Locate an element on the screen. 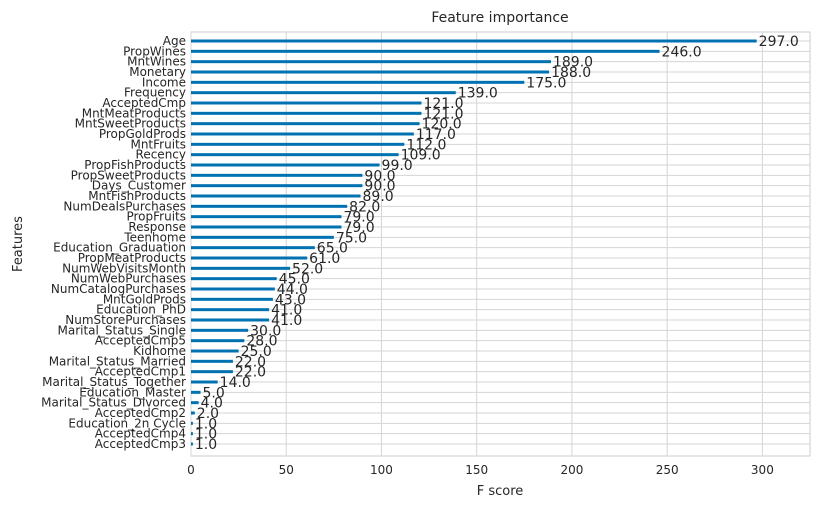  y-tick-label: Recency is located at coordinates (161, 155).